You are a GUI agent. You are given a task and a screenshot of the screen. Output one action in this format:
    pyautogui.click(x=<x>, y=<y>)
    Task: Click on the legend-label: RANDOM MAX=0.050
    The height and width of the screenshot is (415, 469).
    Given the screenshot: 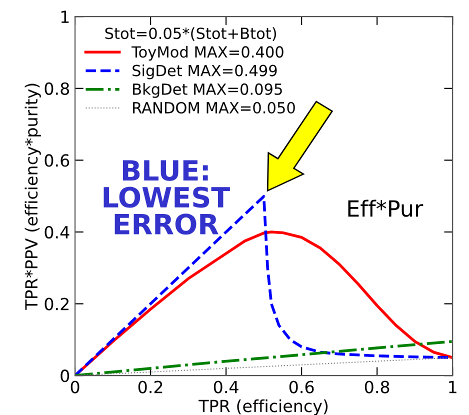 What is the action you would take?
    pyautogui.click(x=214, y=108)
    